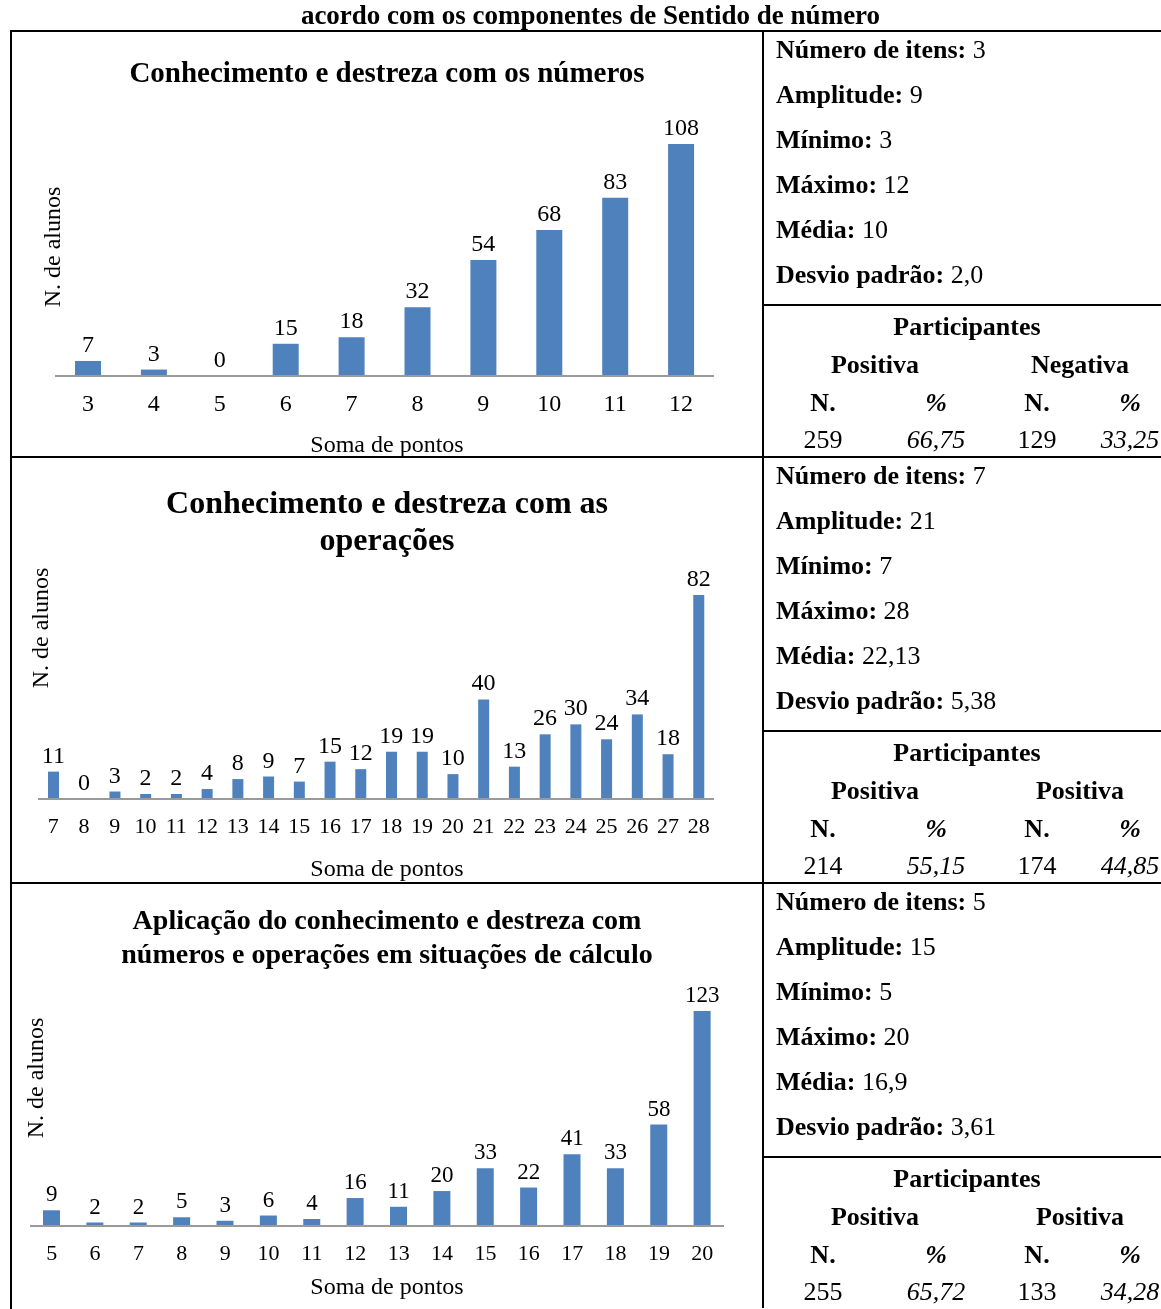 The height and width of the screenshot is (1309, 1161). What do you see at coordinates (606, 722) in the screenshot?
I see `data-label: 24` at bounding box center [606, 722].